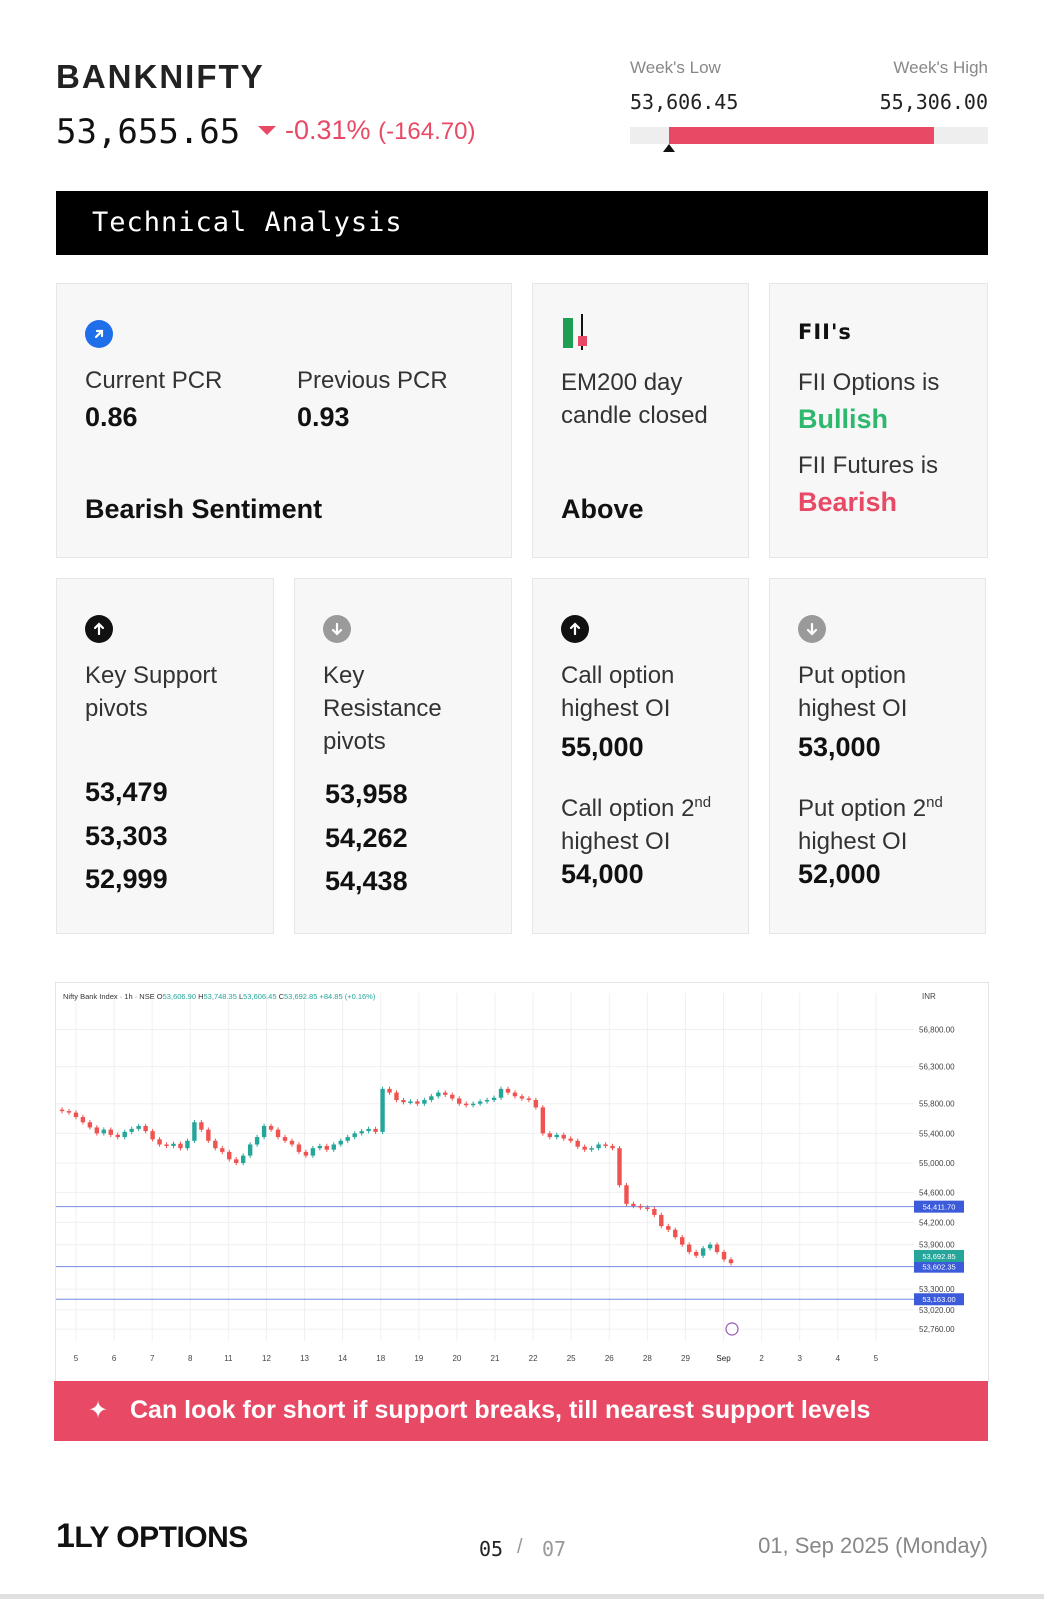 Image resolution: width=1044 pixels, height=1599 pixels. I want to click on x-tick-label: 4, so click(838, 1358).